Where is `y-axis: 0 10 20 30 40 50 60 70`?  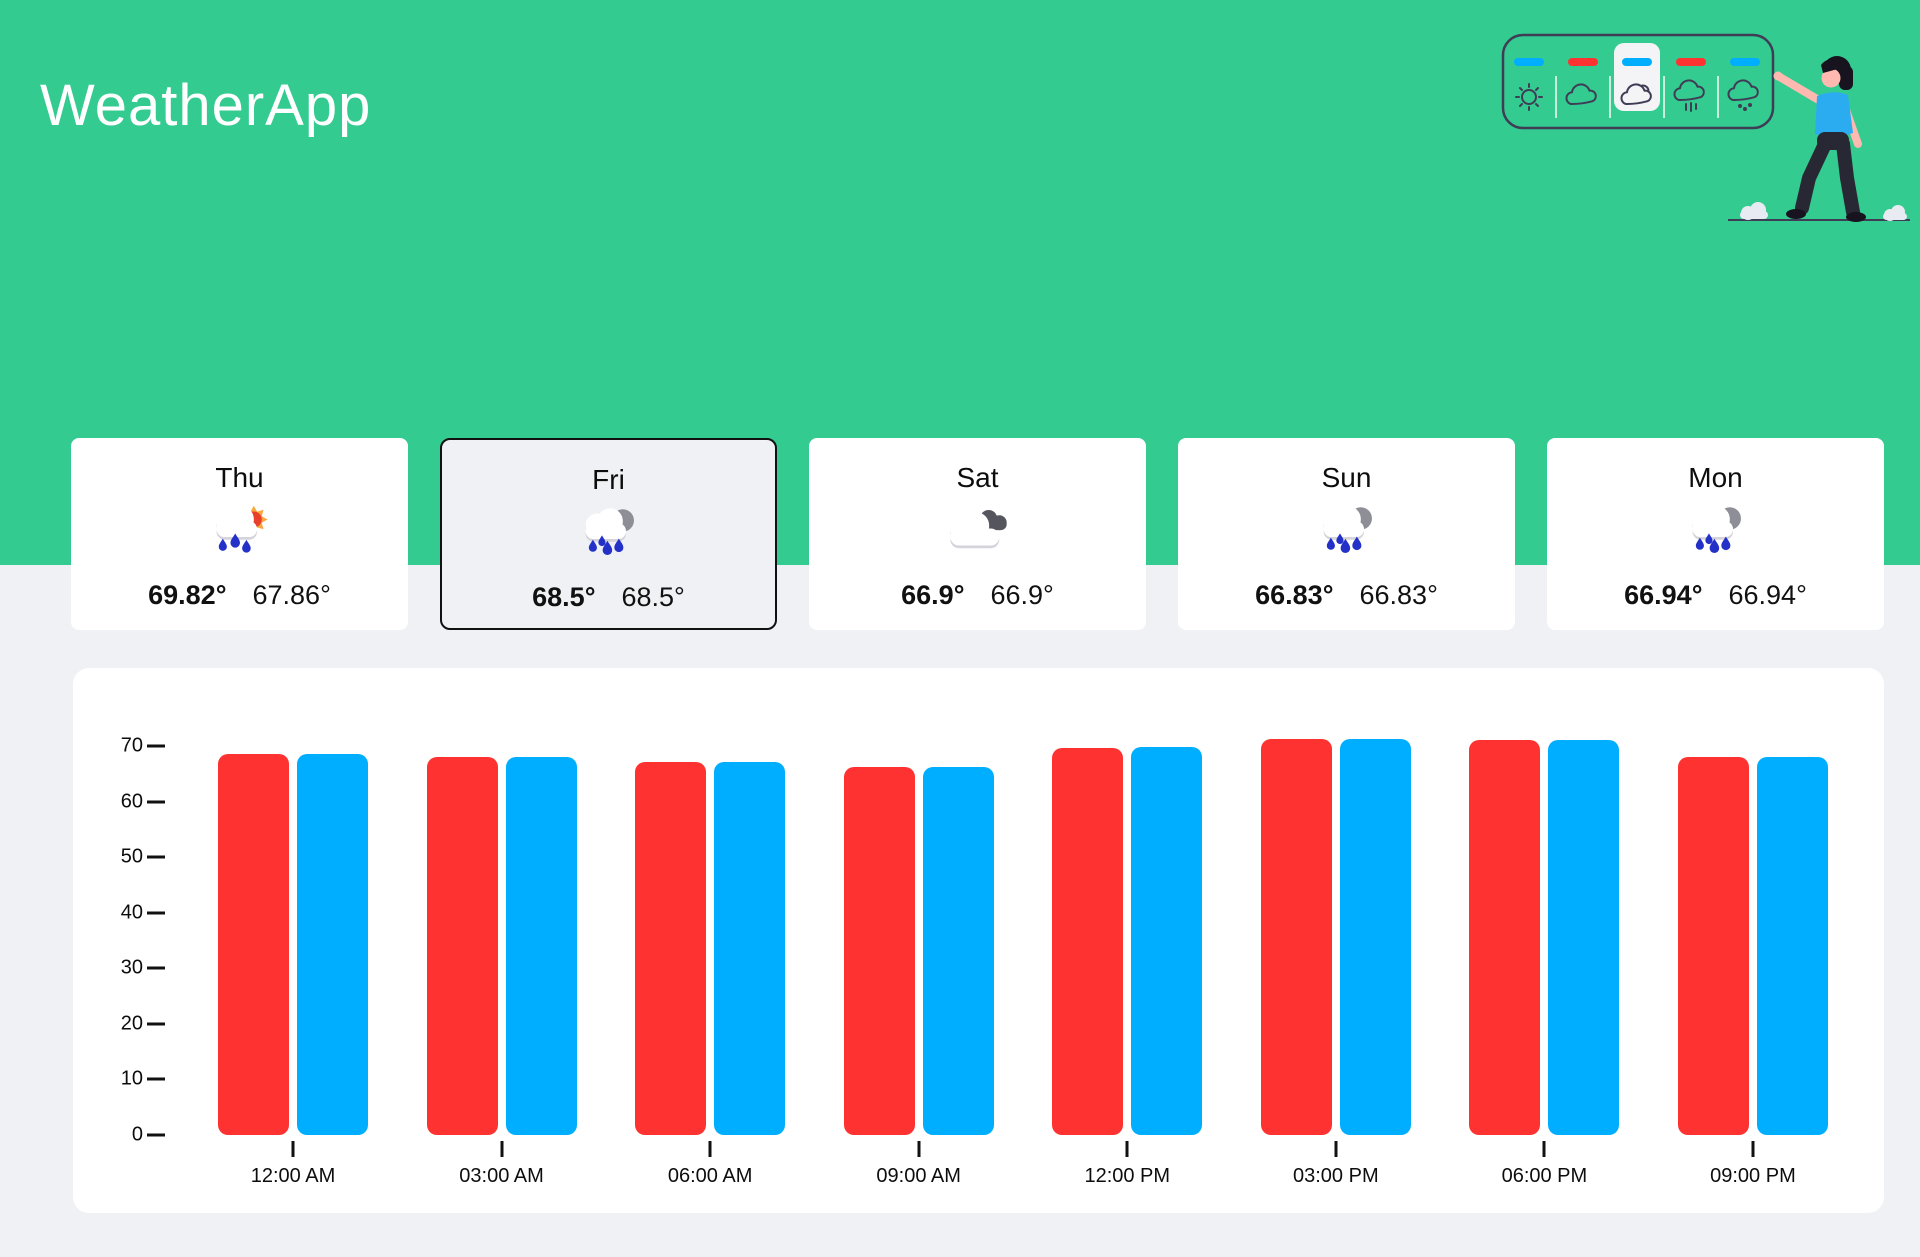 y-axis: 0 10 20 30 40 50 60 70 is located at coordinates (119, 940).